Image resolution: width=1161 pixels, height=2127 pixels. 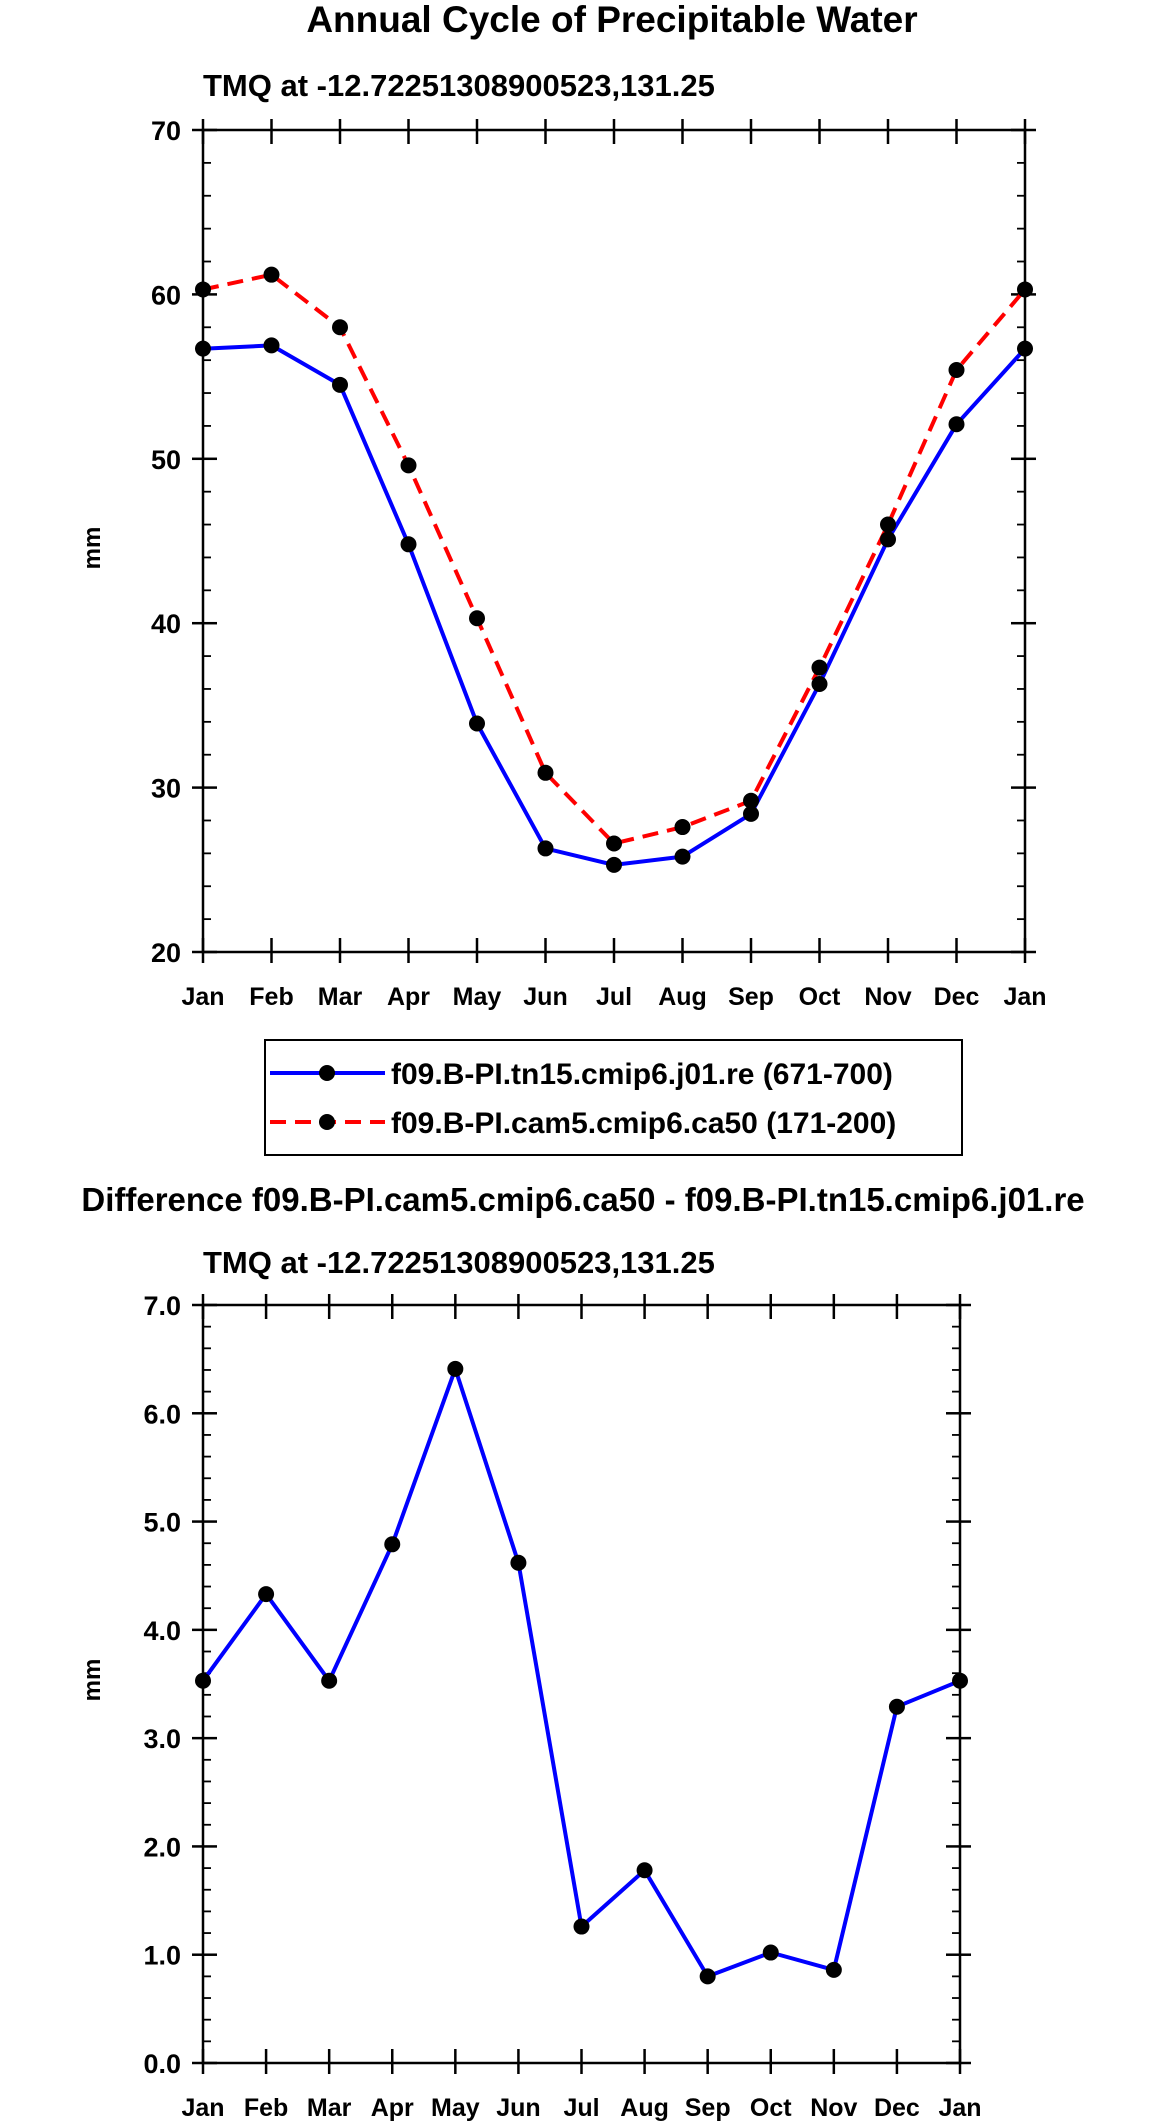 I want to click on chart2-ytick-label: 1.0, so click(x=162, y=1956).